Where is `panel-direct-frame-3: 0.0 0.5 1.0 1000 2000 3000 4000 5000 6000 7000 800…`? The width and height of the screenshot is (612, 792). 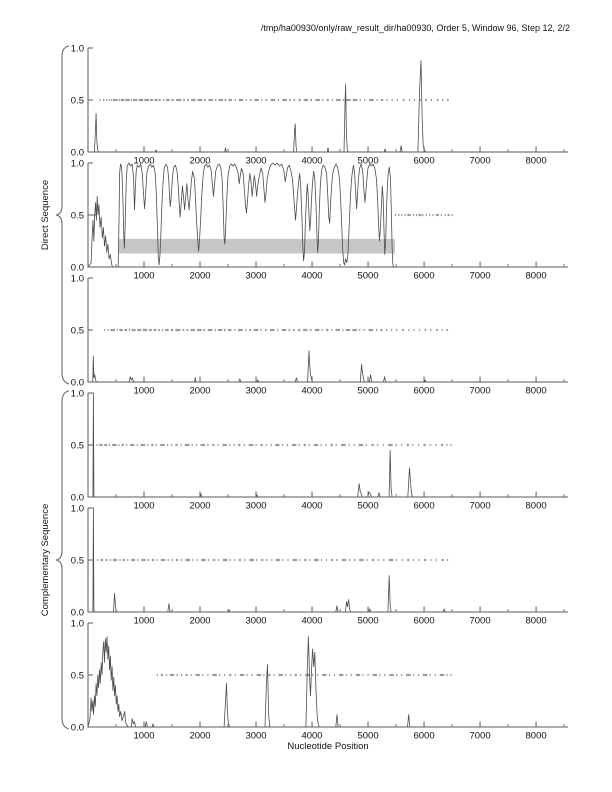 panel-direct-frame-3: 0.0 0.5 1.0 1000 2000 3000 4000 5000 6000 7000 800… is located at coordinates (319, 335).